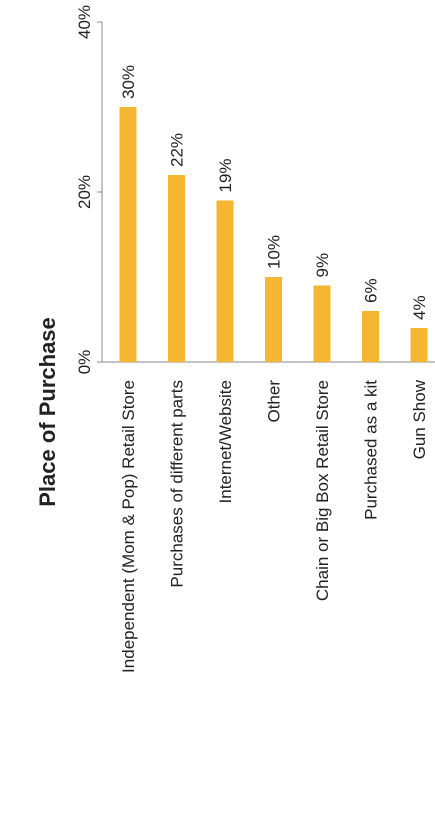 This screenshot has width=435, height=825. Describe the element at coordinates (419, 307) in the screenshot. I see `bar-value-label: 4%` at that location.